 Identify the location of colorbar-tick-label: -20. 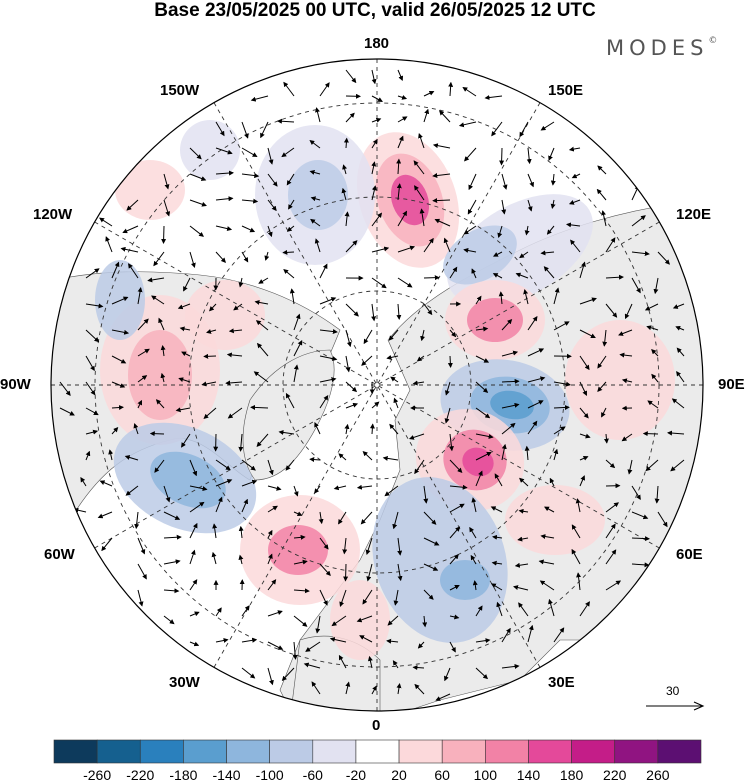
(356, 775).